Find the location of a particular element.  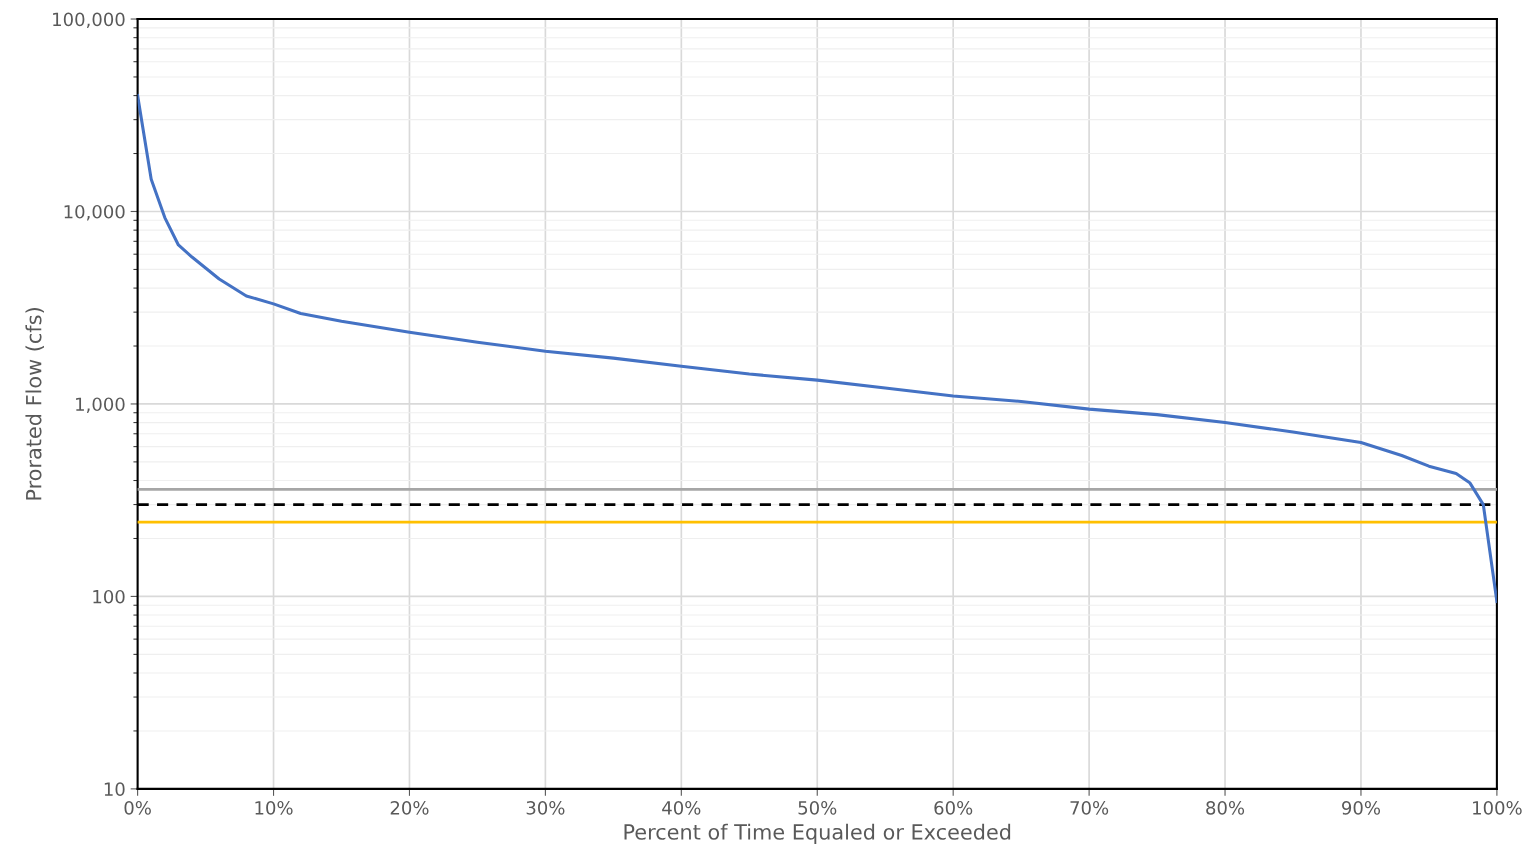

x-tick-label: 70% is located at coordinates (1089, 808).